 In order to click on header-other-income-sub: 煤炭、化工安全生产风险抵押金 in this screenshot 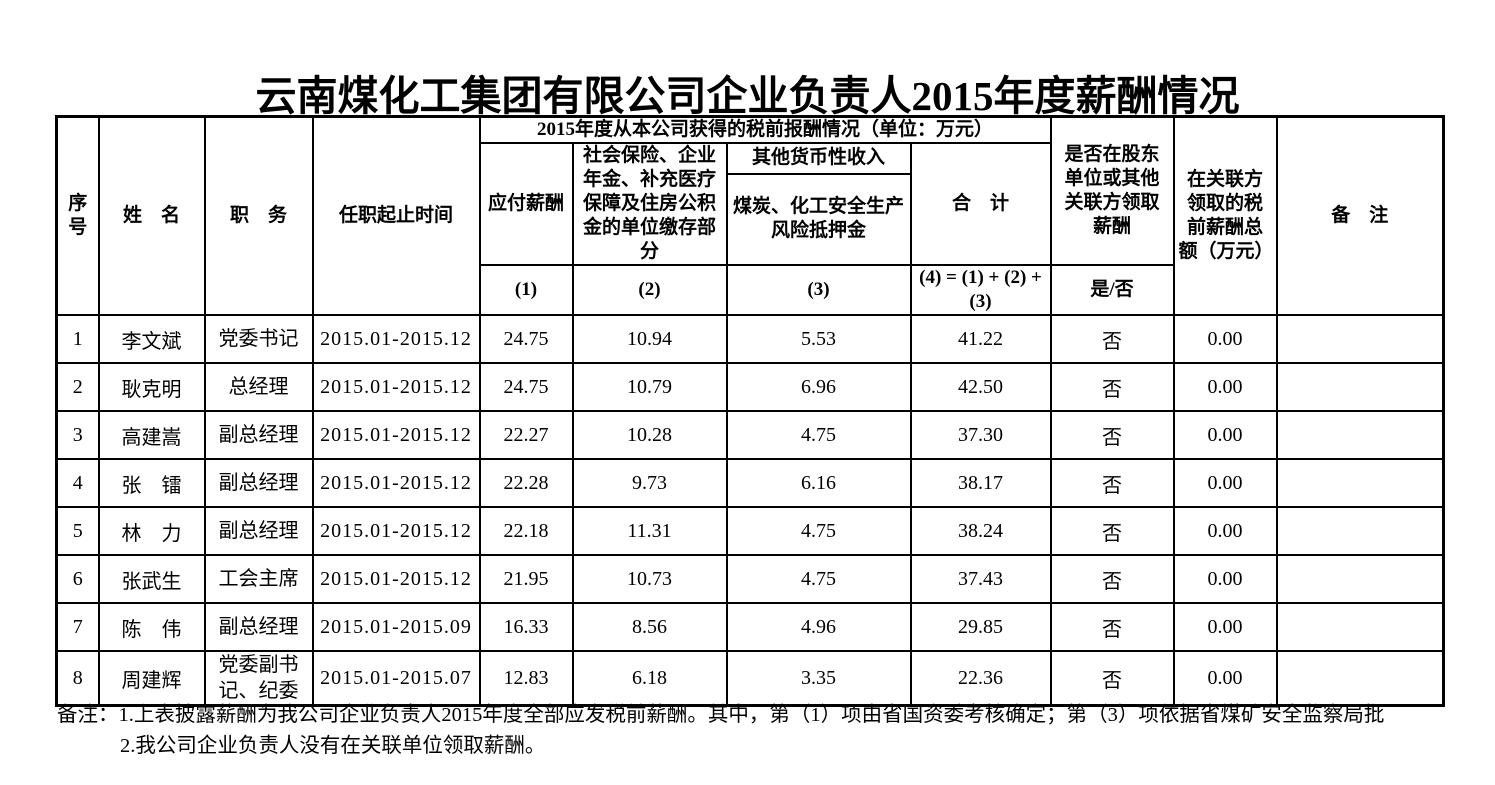, I will do `click(818, 219)`.